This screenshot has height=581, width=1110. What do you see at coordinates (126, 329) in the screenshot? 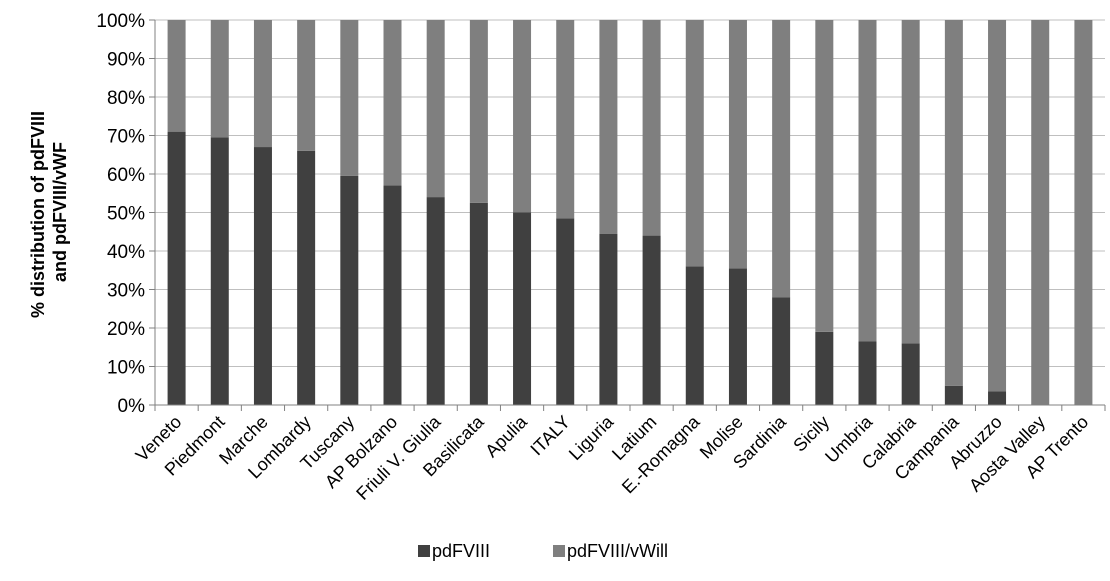
I see `y-tick-label: 20%` at bounding box center [126, 329].